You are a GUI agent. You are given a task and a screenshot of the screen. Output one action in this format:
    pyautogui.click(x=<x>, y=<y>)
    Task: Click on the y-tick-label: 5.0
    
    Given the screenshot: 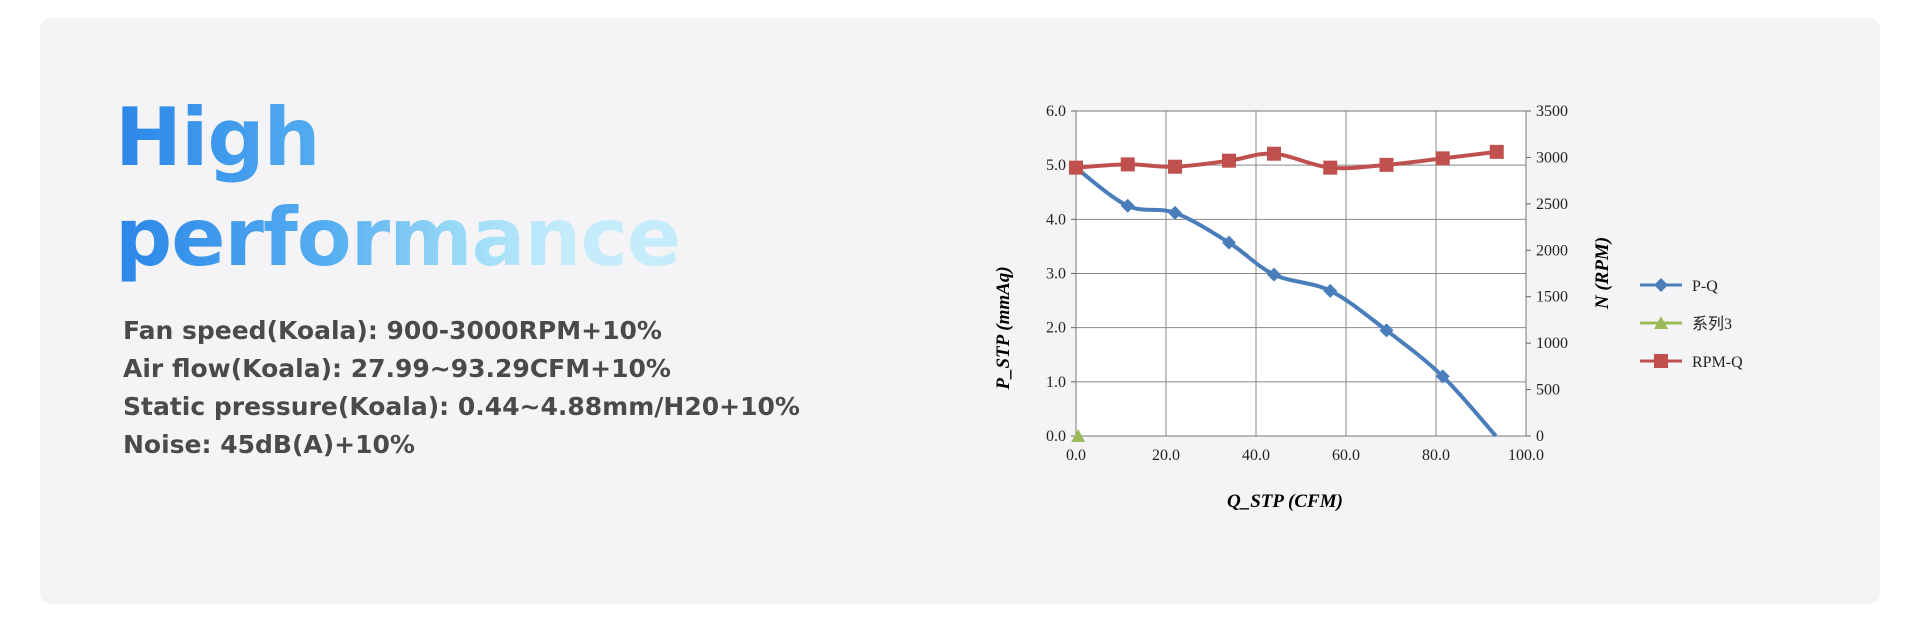 What is the action you would take?
    pyautogui.click(x=1056, y=165)
    